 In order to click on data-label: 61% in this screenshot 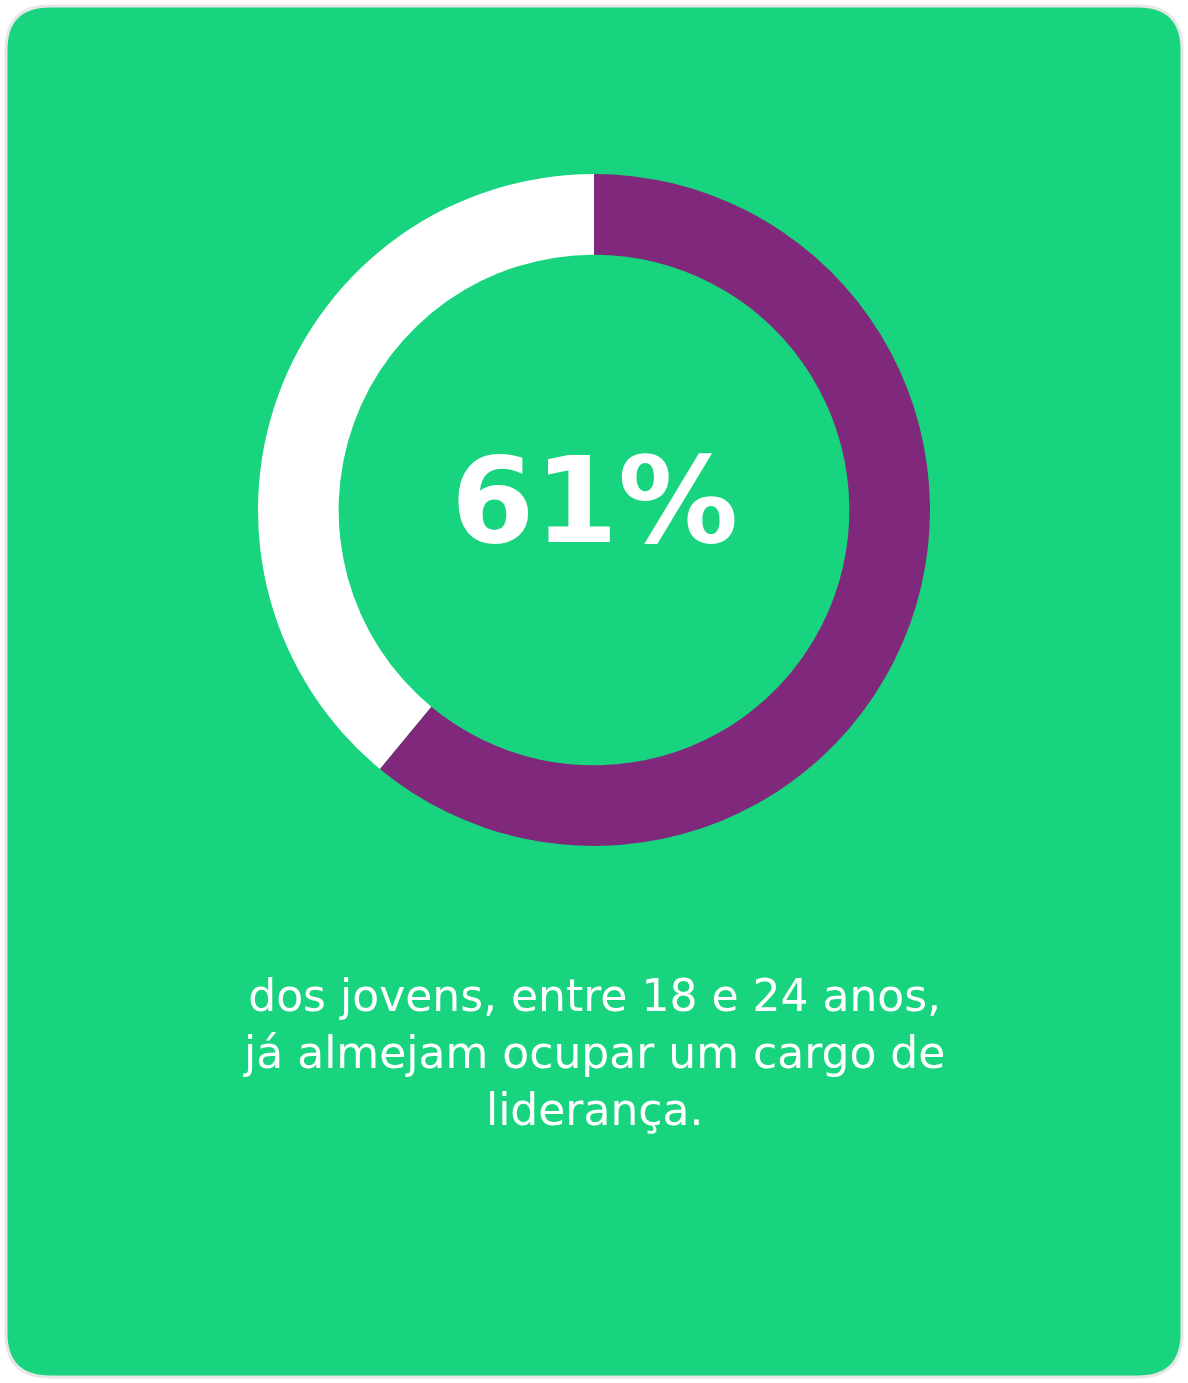, I will do `click(595, 500)`.